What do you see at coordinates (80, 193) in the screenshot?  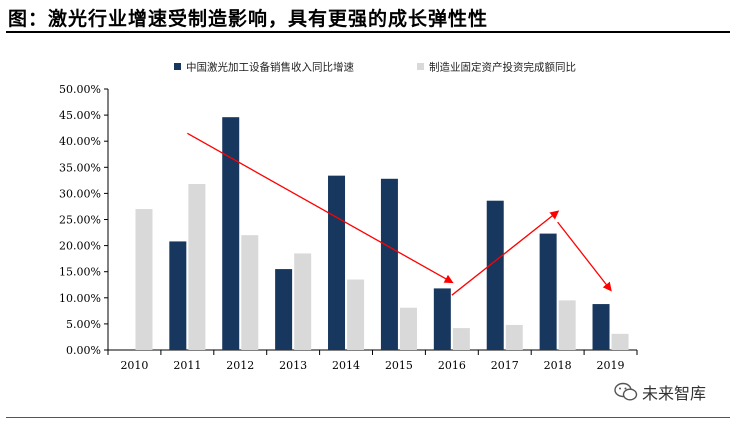 I see `y-tick-label: 30.00%` at bounding box center [80, 193].